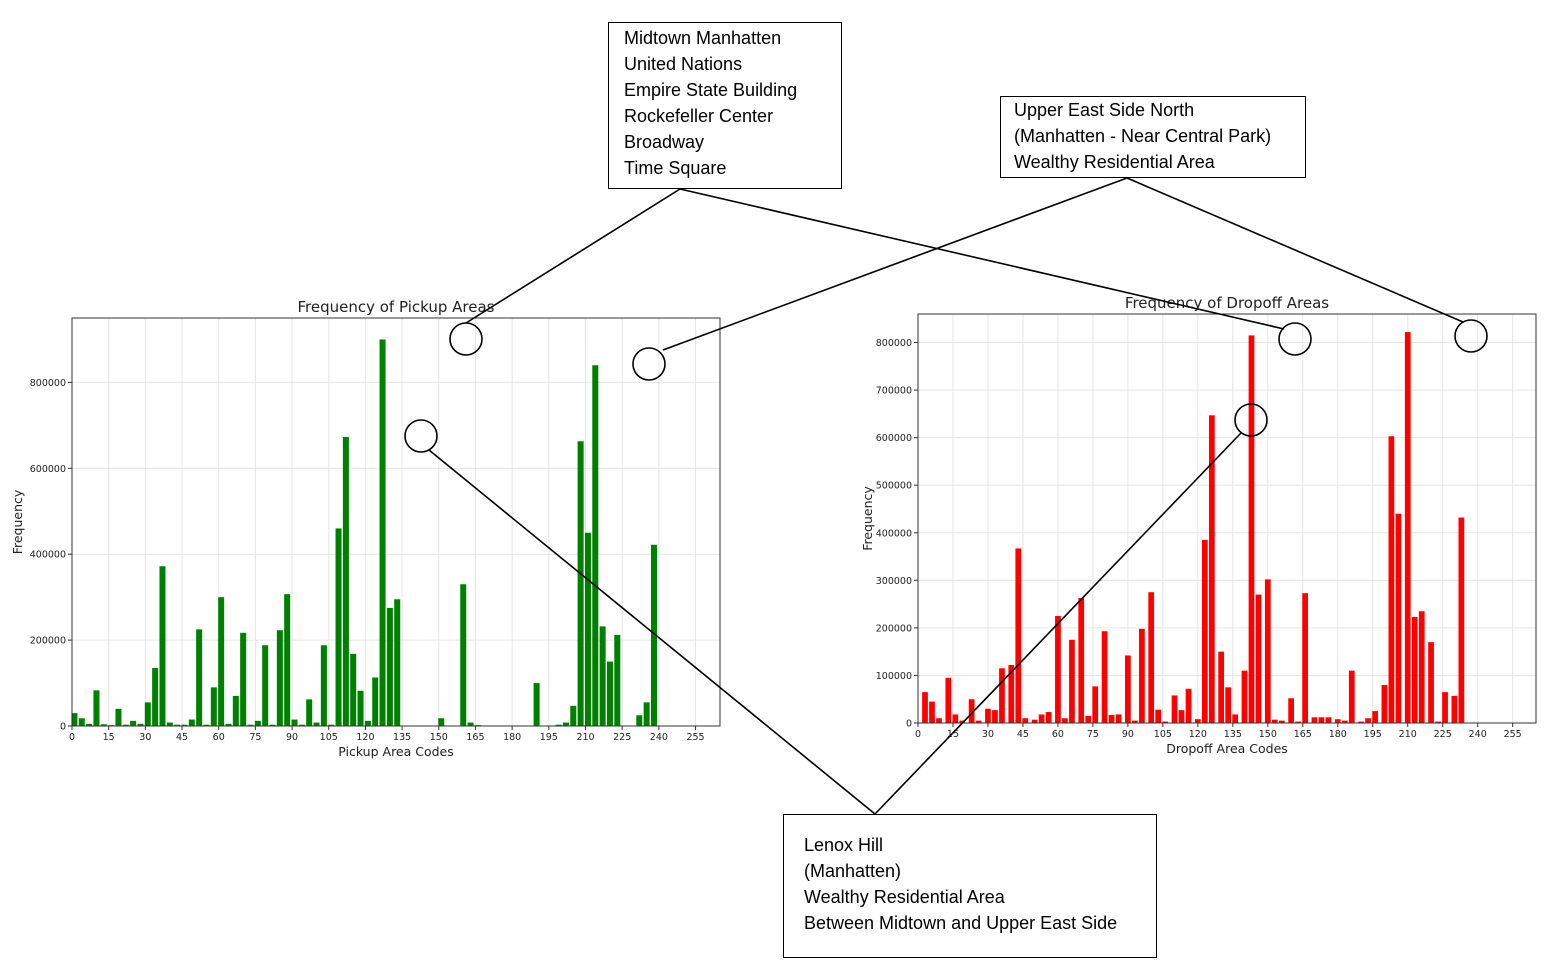 The height and width of the screenshot is (972, 1546). I want to click on pickup-xtick-label-15: 225, so click(622, 737).